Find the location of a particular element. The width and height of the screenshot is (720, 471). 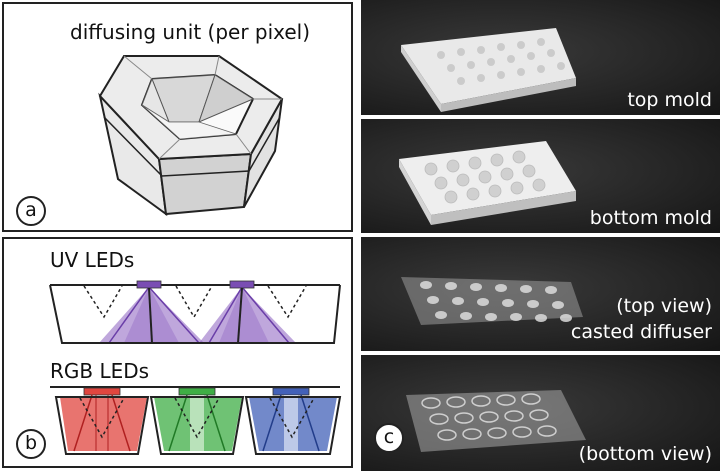

rgb-leds-title: RGB LEDs is located at coordinates (100, 371).